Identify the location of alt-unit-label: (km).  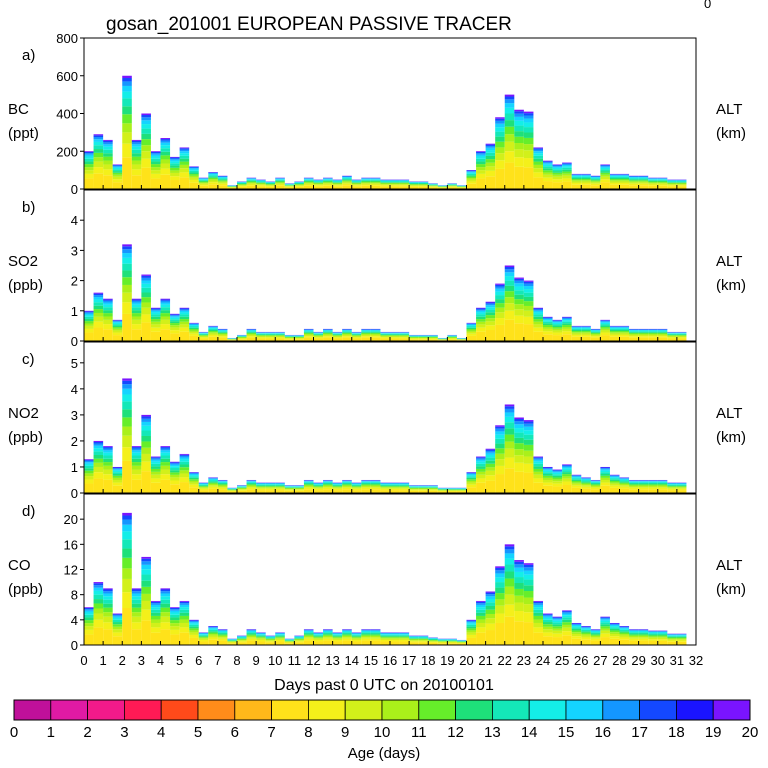
(731, 133).